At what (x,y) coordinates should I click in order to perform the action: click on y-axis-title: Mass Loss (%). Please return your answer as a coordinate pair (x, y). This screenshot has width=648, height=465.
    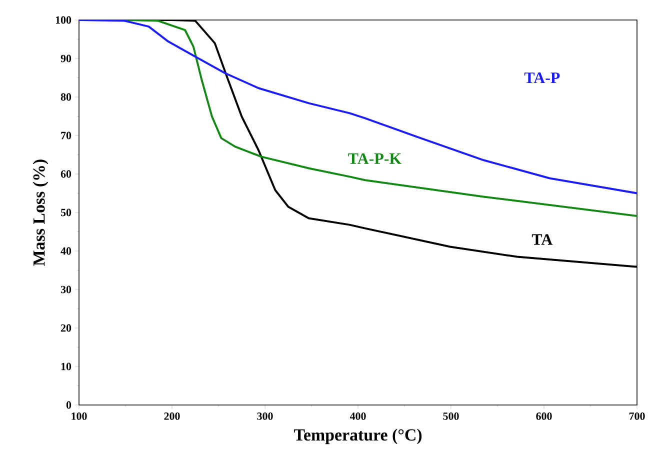
    Looking at the image, I should click on (40, 213).